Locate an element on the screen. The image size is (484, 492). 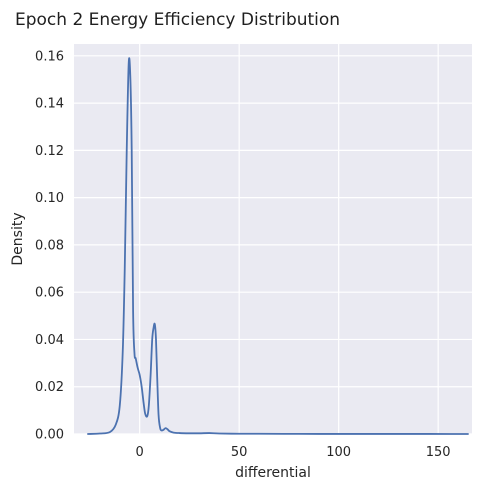
x-tick-label: 50 is located at coordinates (239, 452).